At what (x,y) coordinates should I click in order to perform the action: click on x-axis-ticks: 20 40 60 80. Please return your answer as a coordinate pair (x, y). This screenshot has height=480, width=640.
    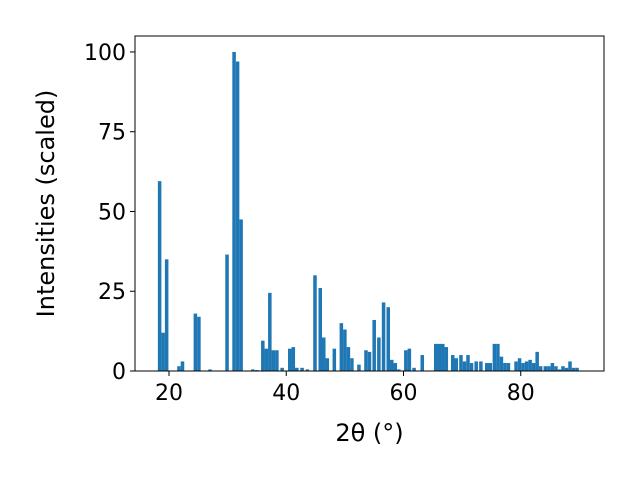
    Looking at the image, I should click on (345, 388).